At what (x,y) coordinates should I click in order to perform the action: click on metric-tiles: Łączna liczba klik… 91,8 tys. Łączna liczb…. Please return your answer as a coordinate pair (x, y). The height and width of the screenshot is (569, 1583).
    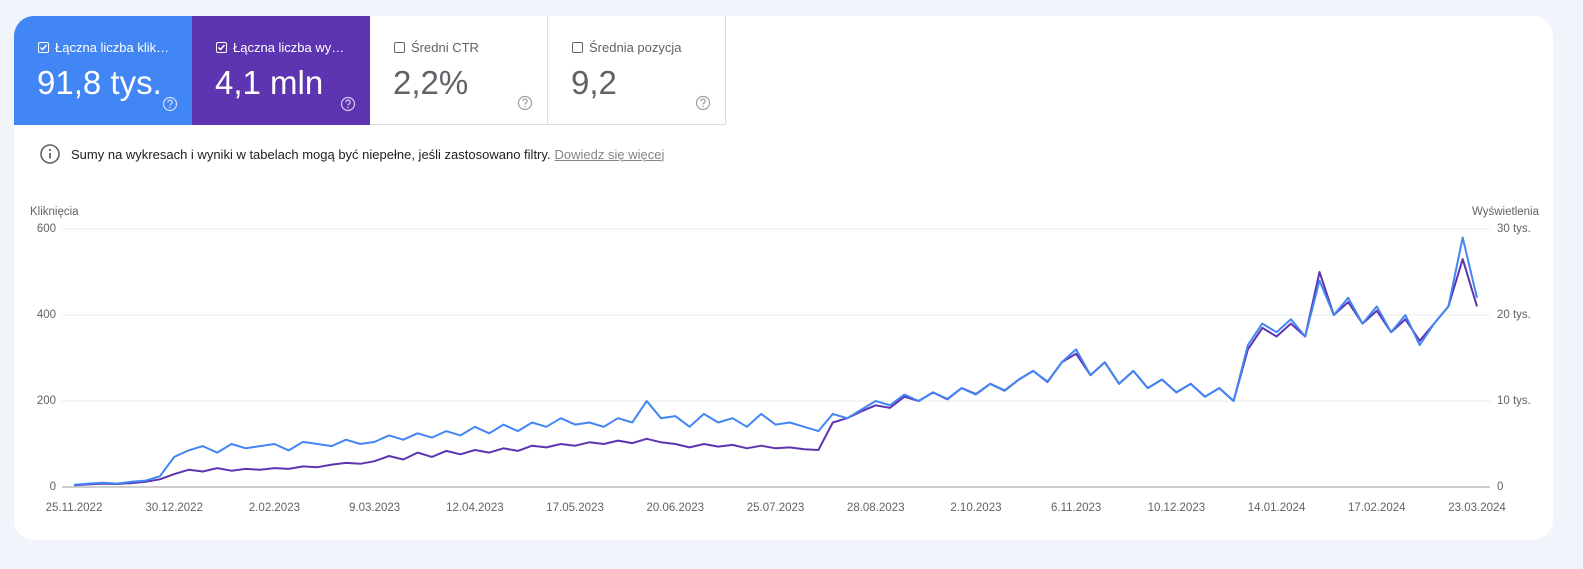
    Looking at the image, I should click on (370, 70).